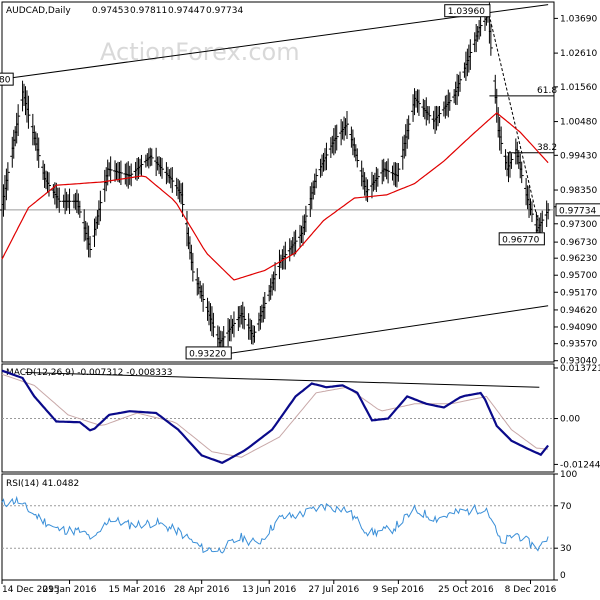 The image size is (600, 600). I want to click on price-y-tick-label: 0.93570, so click(578, 345).